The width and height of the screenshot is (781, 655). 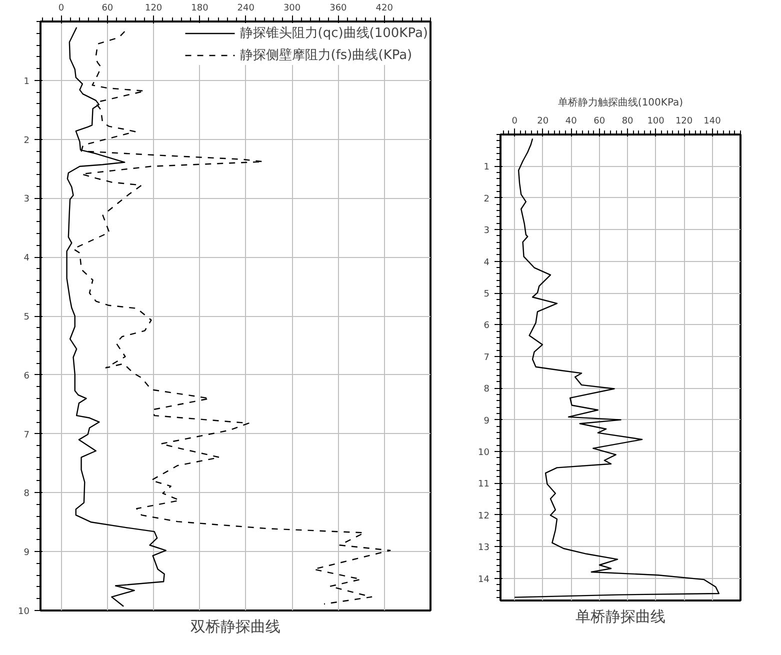 What do you see at coordinates (339, 9) in the screenshot?
I see `x-tick-label: 360` at bounding box center [339, 9].